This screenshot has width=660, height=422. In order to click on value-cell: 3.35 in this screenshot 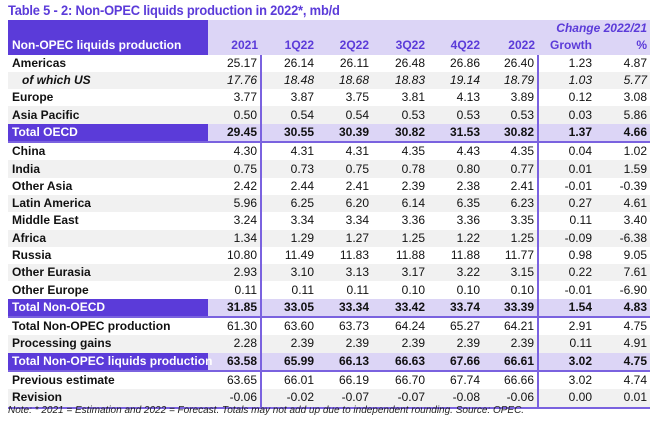, I will do `click(511, 221)`.